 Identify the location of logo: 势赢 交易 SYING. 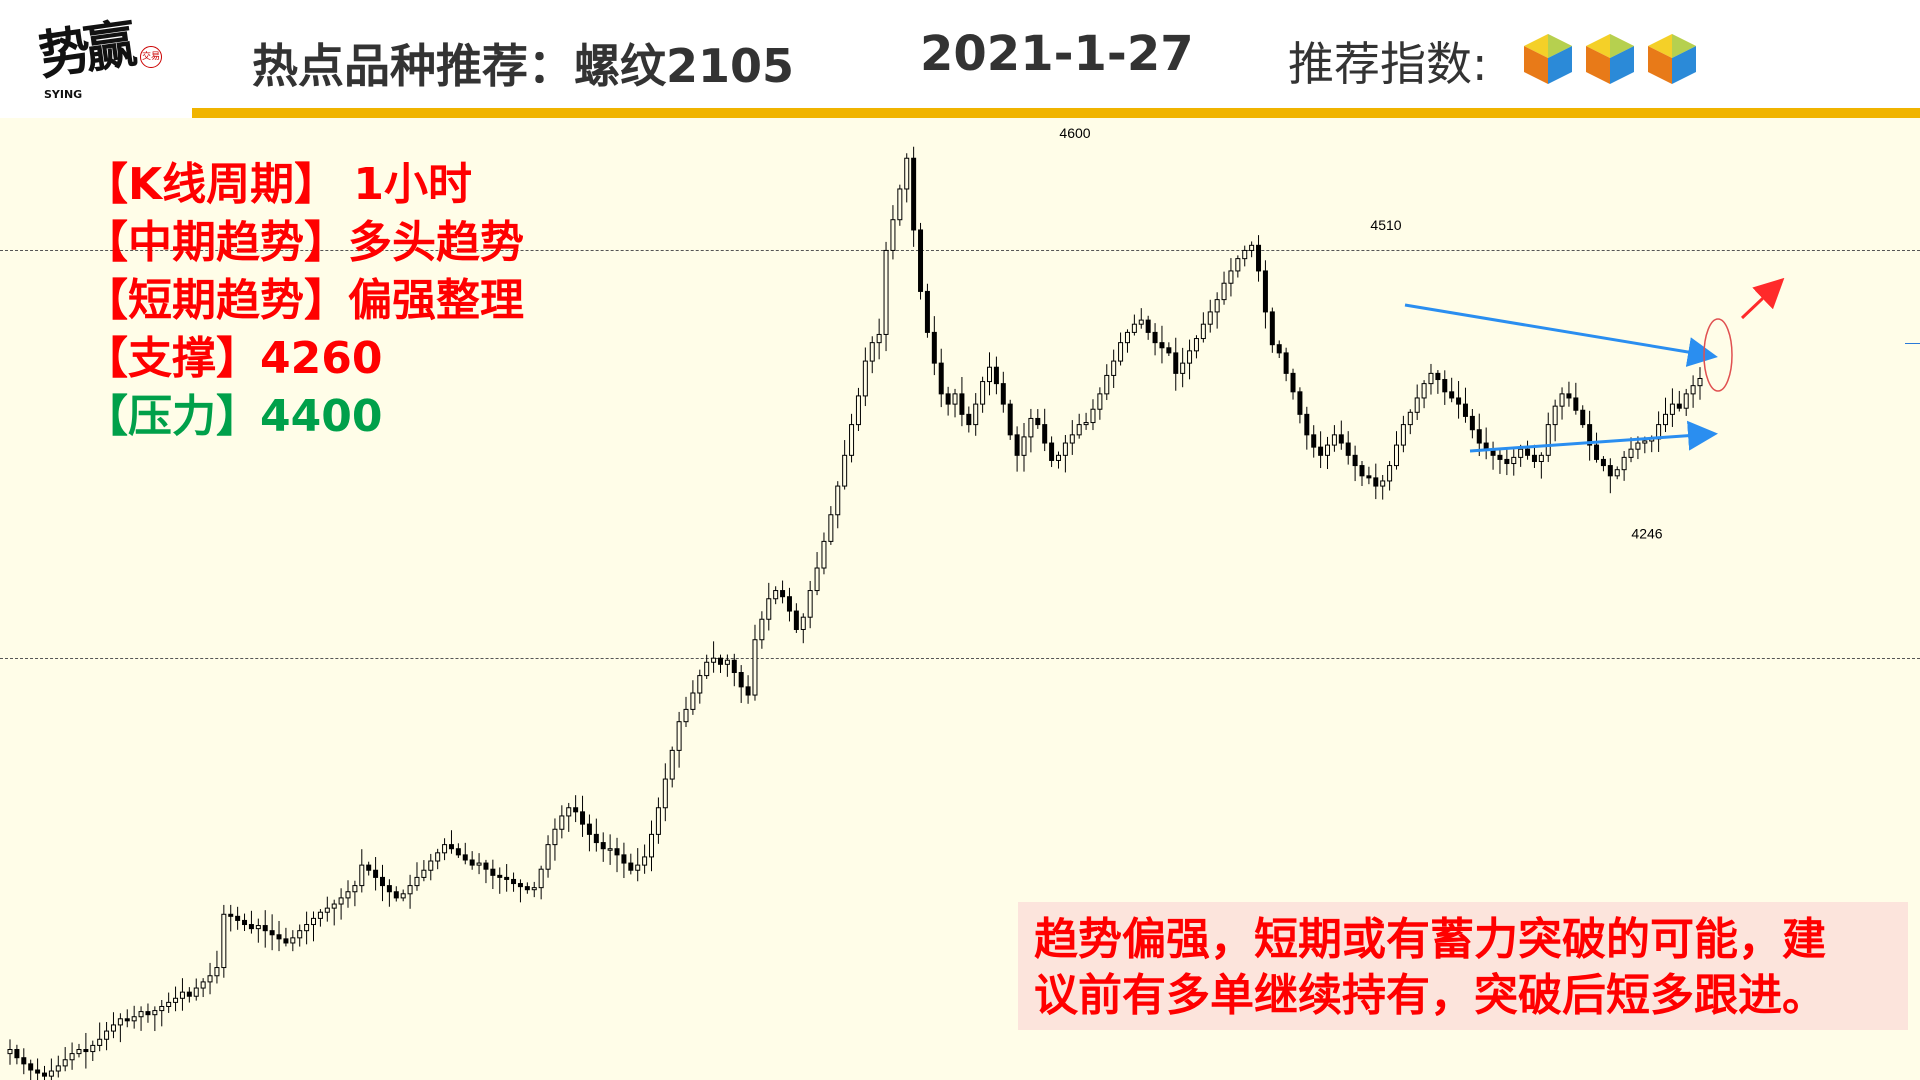
(100, 63).